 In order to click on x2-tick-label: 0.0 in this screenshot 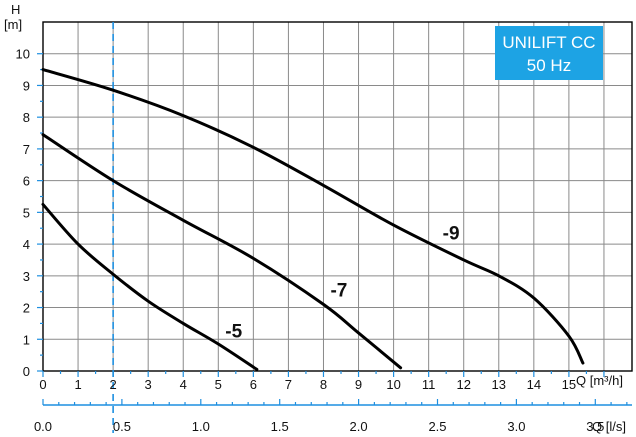, I will do `click(43, 426)`.